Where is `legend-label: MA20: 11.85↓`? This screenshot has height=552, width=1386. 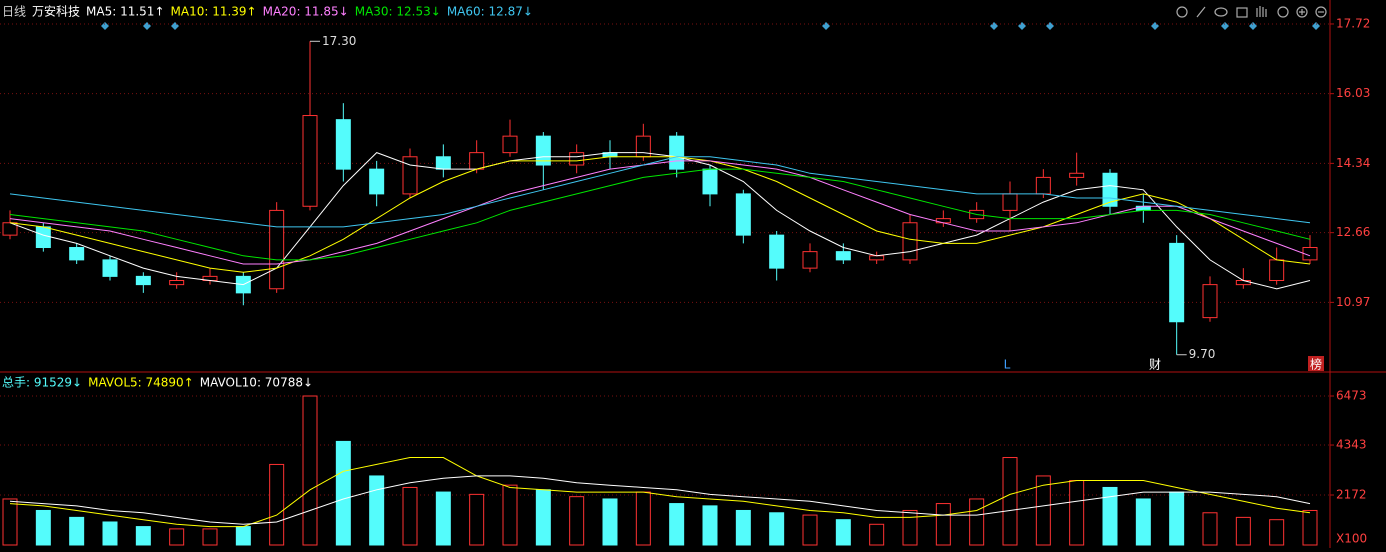
legend-label: MA20: 11.85↓ is located at coordinates (306, 12).